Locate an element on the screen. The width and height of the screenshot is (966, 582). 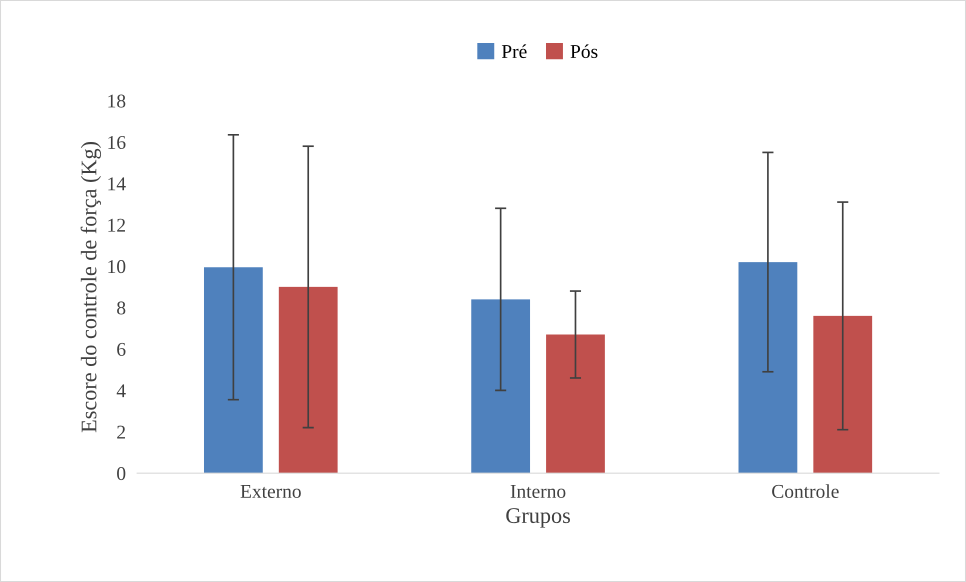
x-axis-title: Grupos is located at coordinates (538, 518).